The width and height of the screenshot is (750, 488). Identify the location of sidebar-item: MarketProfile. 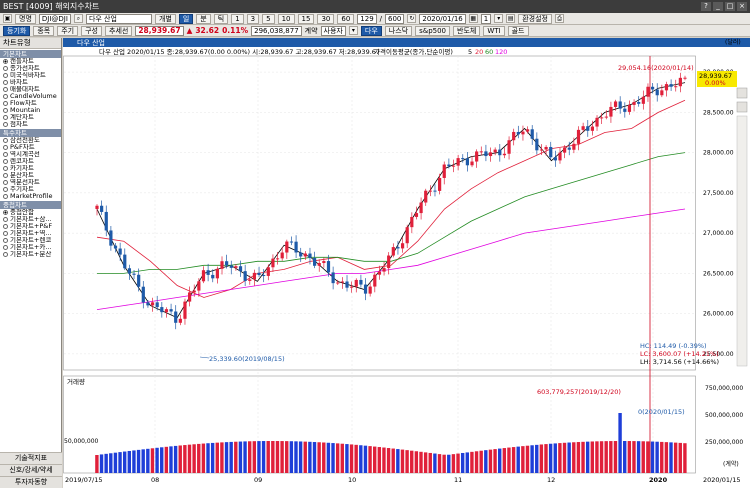
(30, 196).